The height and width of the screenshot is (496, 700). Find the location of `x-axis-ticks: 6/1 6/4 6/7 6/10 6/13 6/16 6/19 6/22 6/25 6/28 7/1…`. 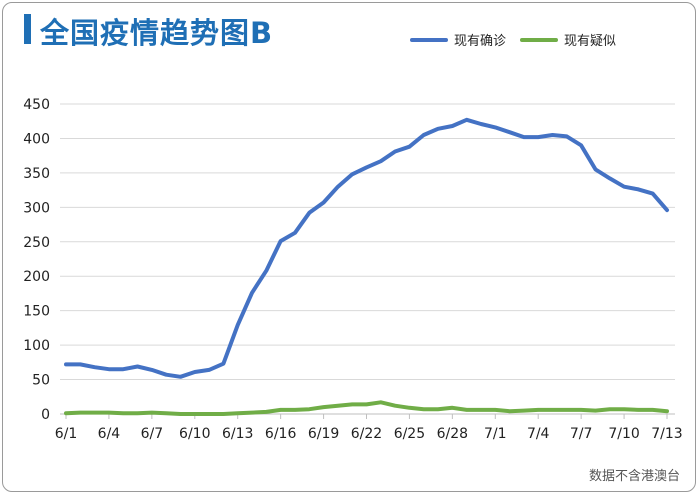

x-axis-ticks: 6/1 6/4 6/7 6/10 6/13 6/16 6/19 6/22 6/25 6/28 7/1… is located at coordinates (369, 428).